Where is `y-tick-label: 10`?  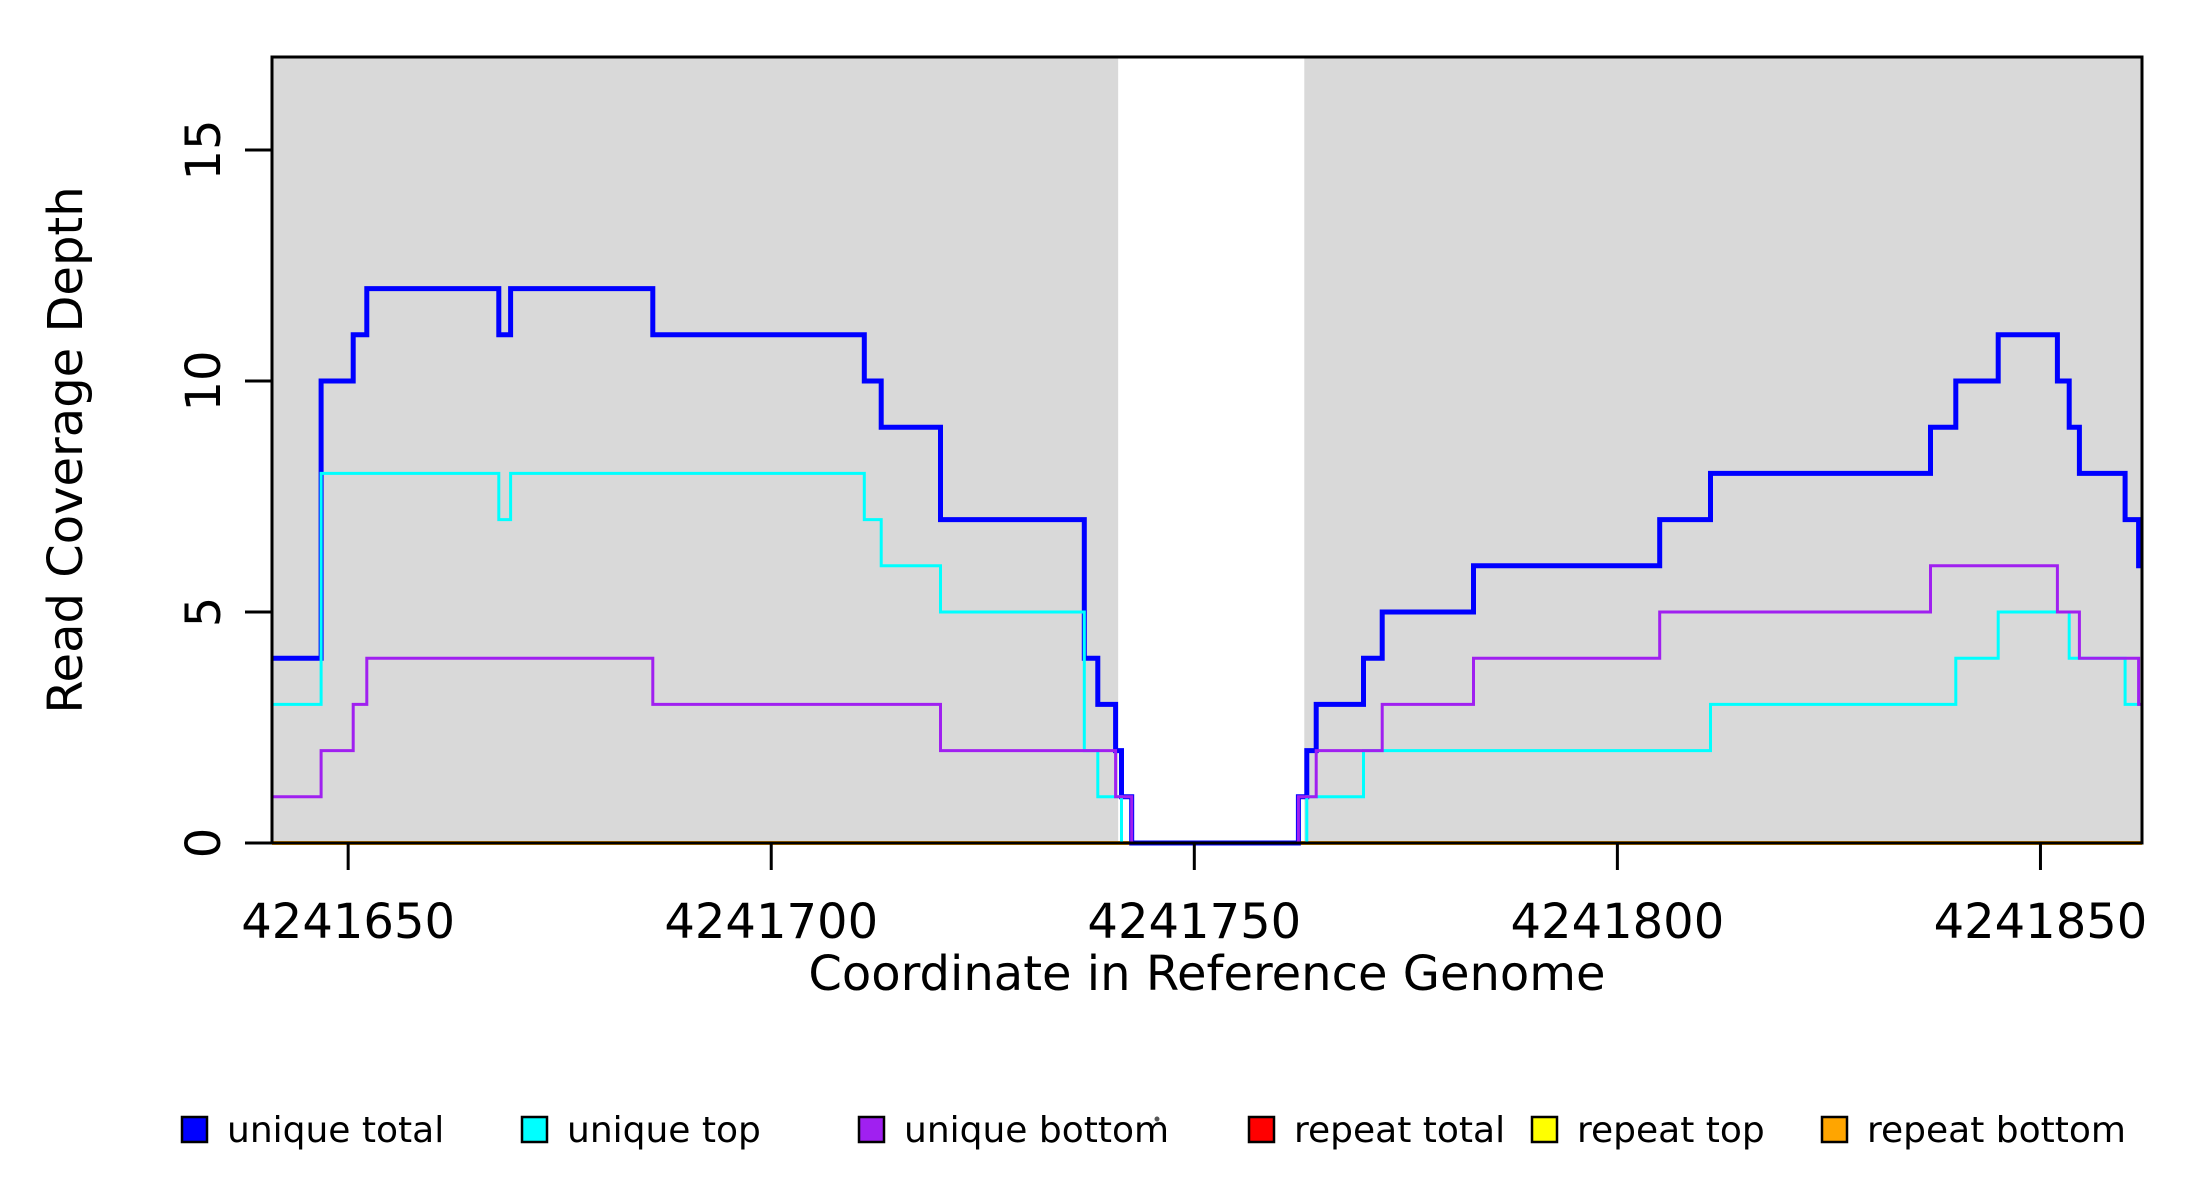 y-tick-label: 10 is located at coordinates (204, 380).